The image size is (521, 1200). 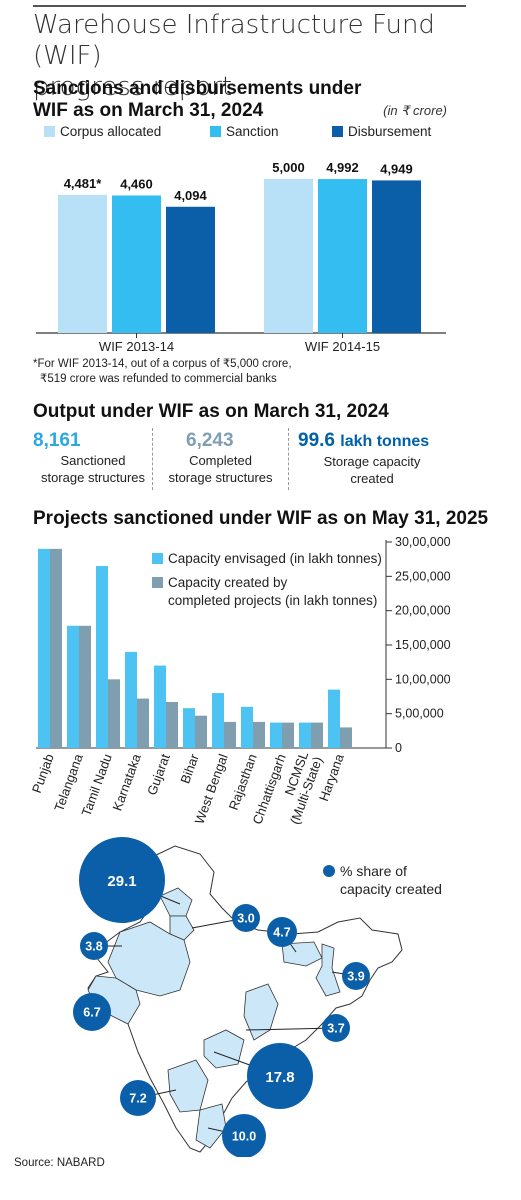 I want to click on legend-disbursement: Disbursement, so click(x=381, y=131).